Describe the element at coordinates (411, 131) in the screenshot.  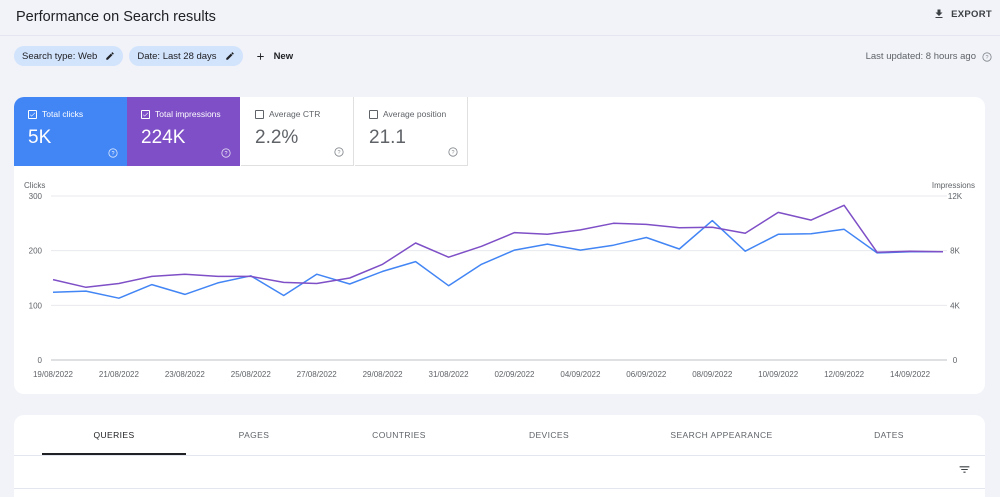
I see `metric-average-position: Average position 21.1 ?` at that location.